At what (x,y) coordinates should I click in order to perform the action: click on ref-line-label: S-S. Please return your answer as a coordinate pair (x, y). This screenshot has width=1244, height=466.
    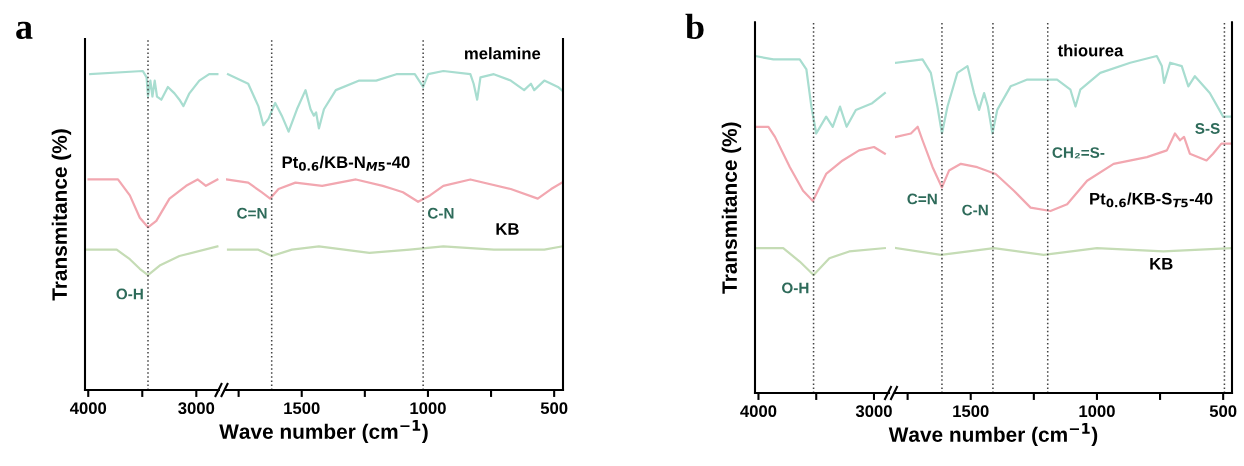
    Looking at the image, I should click on (1207, 128).